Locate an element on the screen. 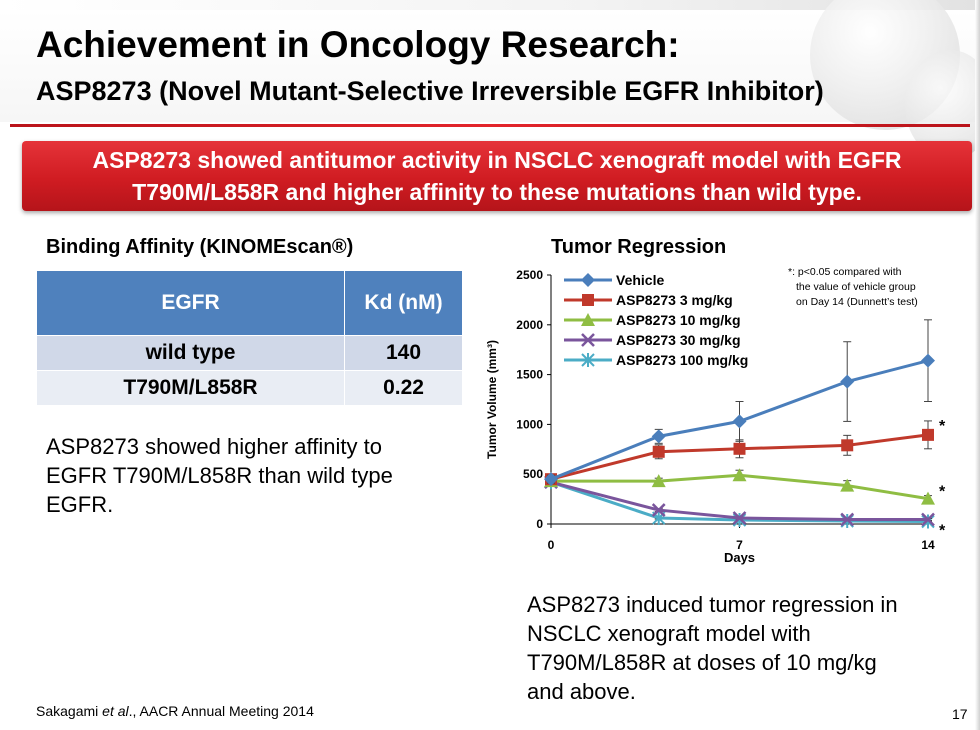 The height and width of the screenshot is (730, 980). x-tick-label: 7 is located at coordinates (739, 545).